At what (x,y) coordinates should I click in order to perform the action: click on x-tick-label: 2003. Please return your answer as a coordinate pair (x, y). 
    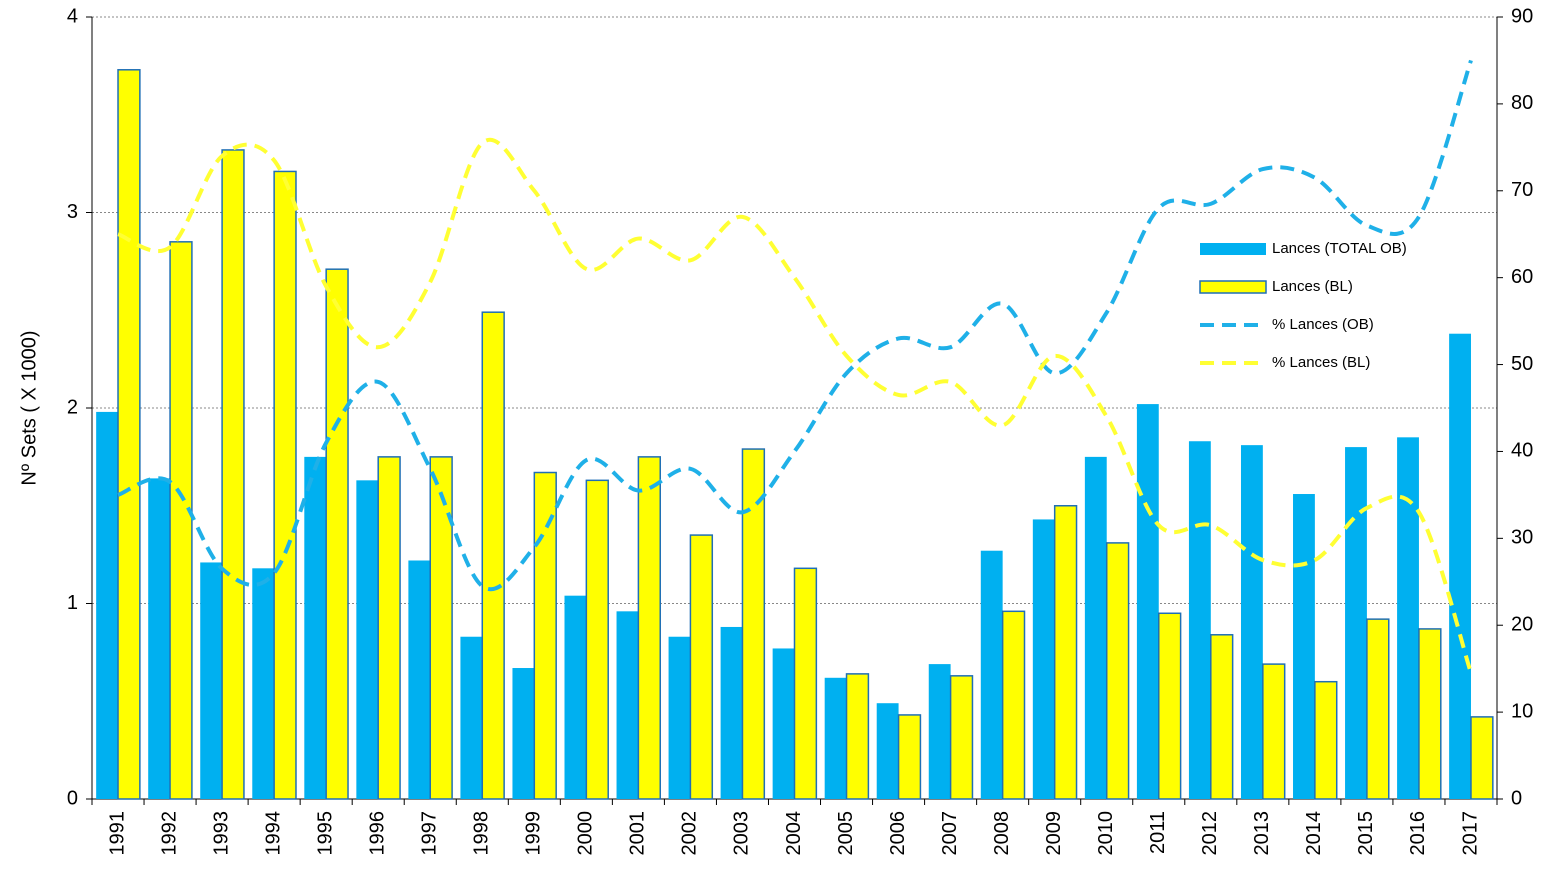
    Looking at the image, I should click on (742, 833).